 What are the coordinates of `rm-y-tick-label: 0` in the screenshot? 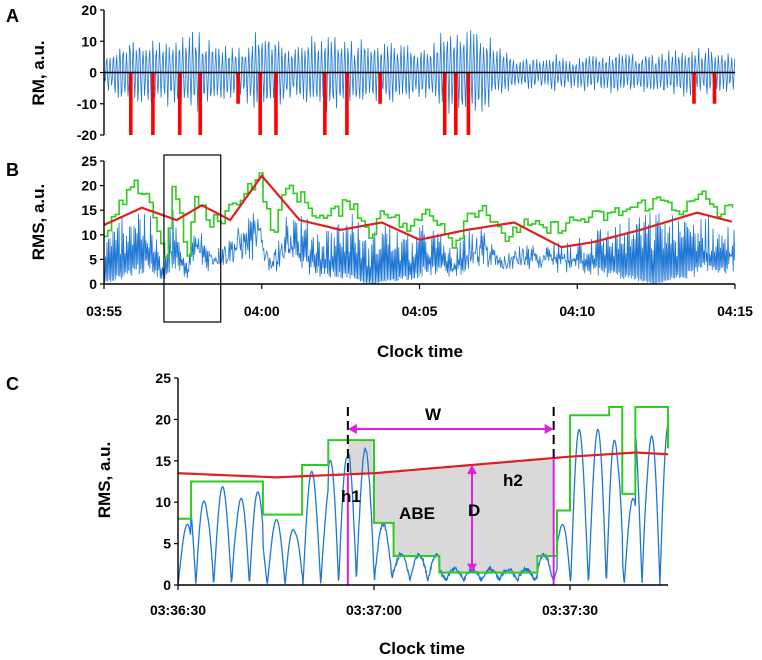 It's located at (93, 73).